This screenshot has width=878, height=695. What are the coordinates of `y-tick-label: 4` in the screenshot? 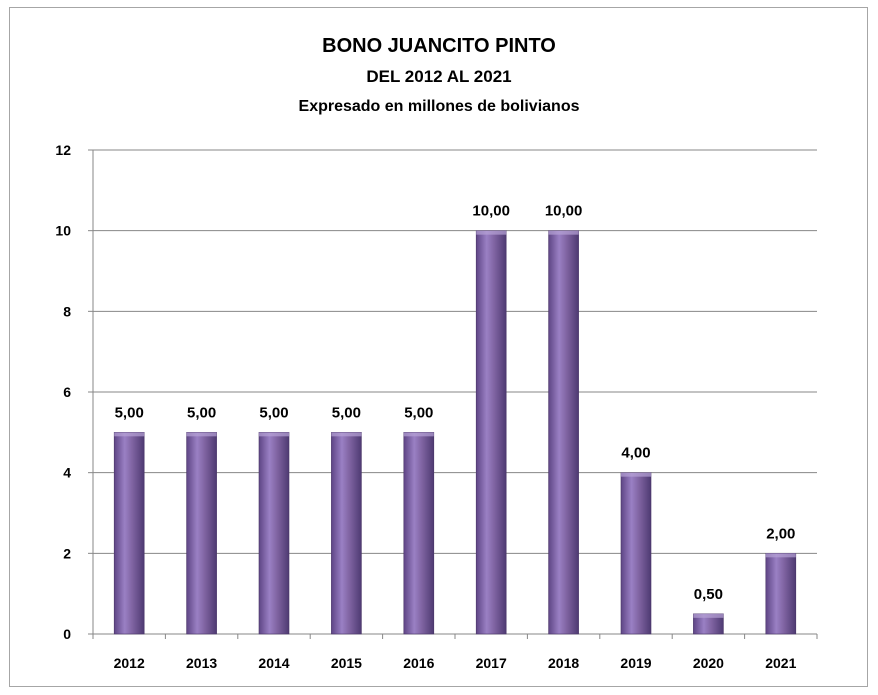 It's located at (67, 473).